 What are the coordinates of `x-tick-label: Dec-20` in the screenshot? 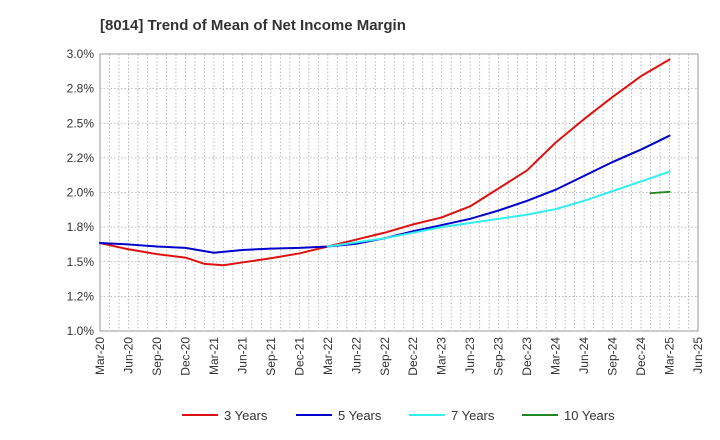 It's located at (185, 356).